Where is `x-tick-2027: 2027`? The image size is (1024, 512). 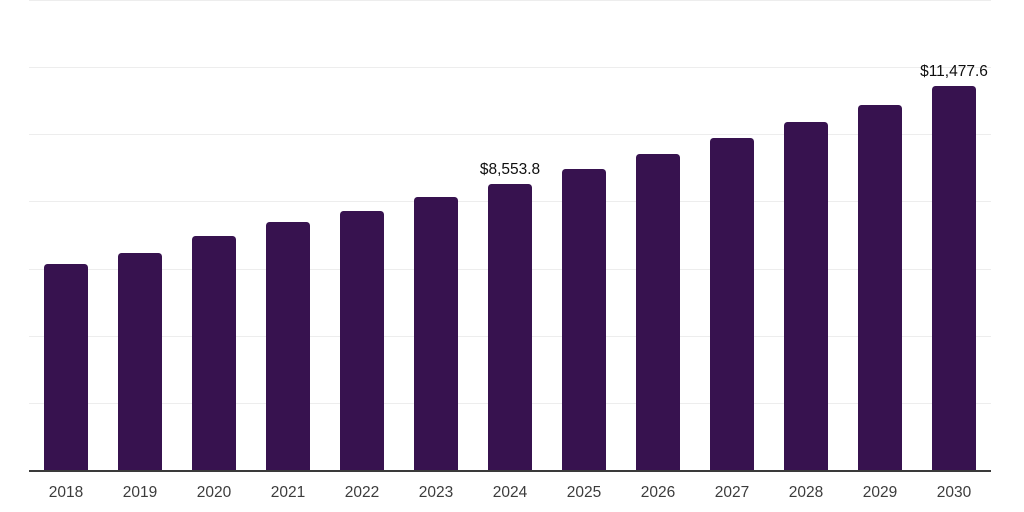 x-tick-2027: 2027 is located at coordinates (732, 492).